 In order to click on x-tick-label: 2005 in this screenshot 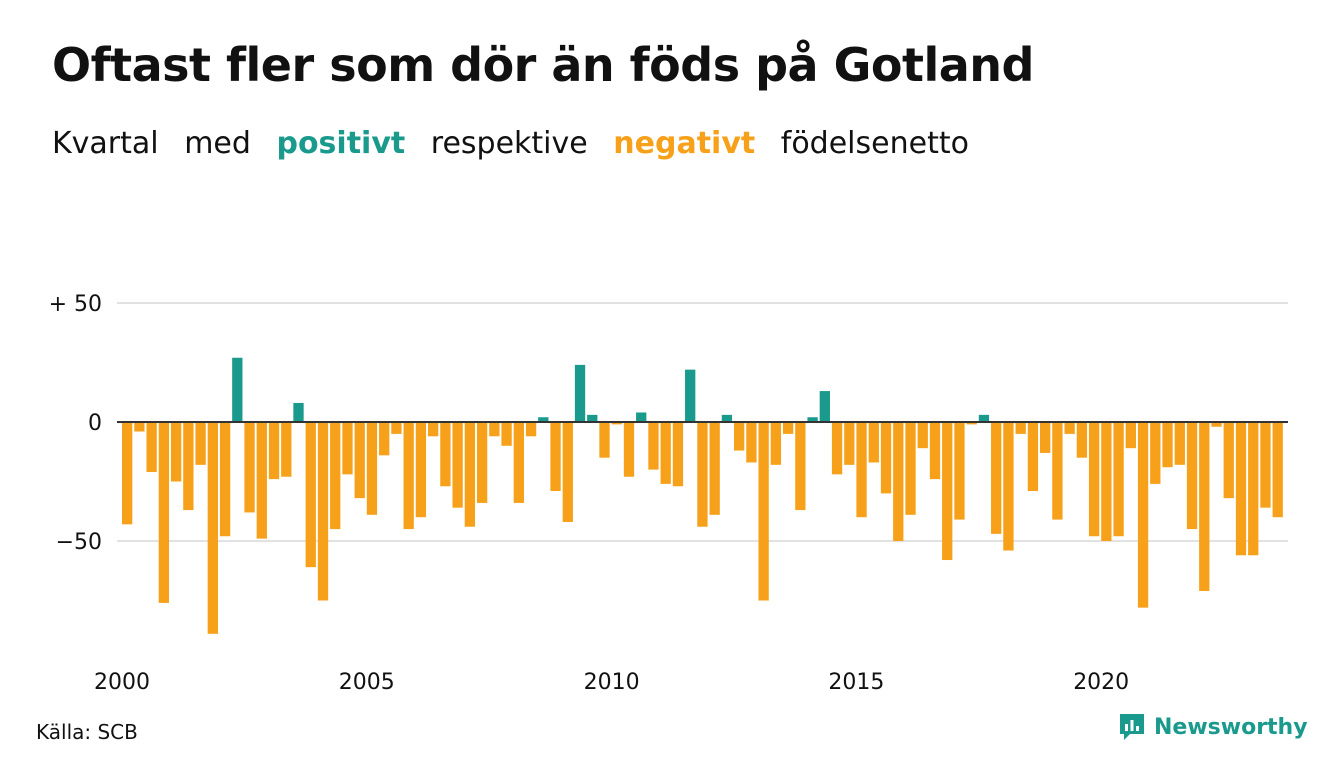, I will do `click(367, 682)`.